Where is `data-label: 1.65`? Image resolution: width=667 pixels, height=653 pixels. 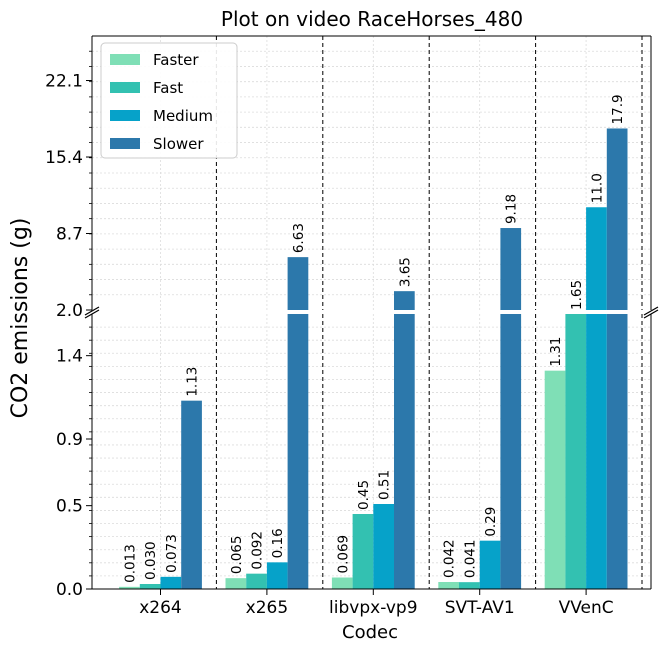 data-label: 1.65 is located at coordinates (577, 295).